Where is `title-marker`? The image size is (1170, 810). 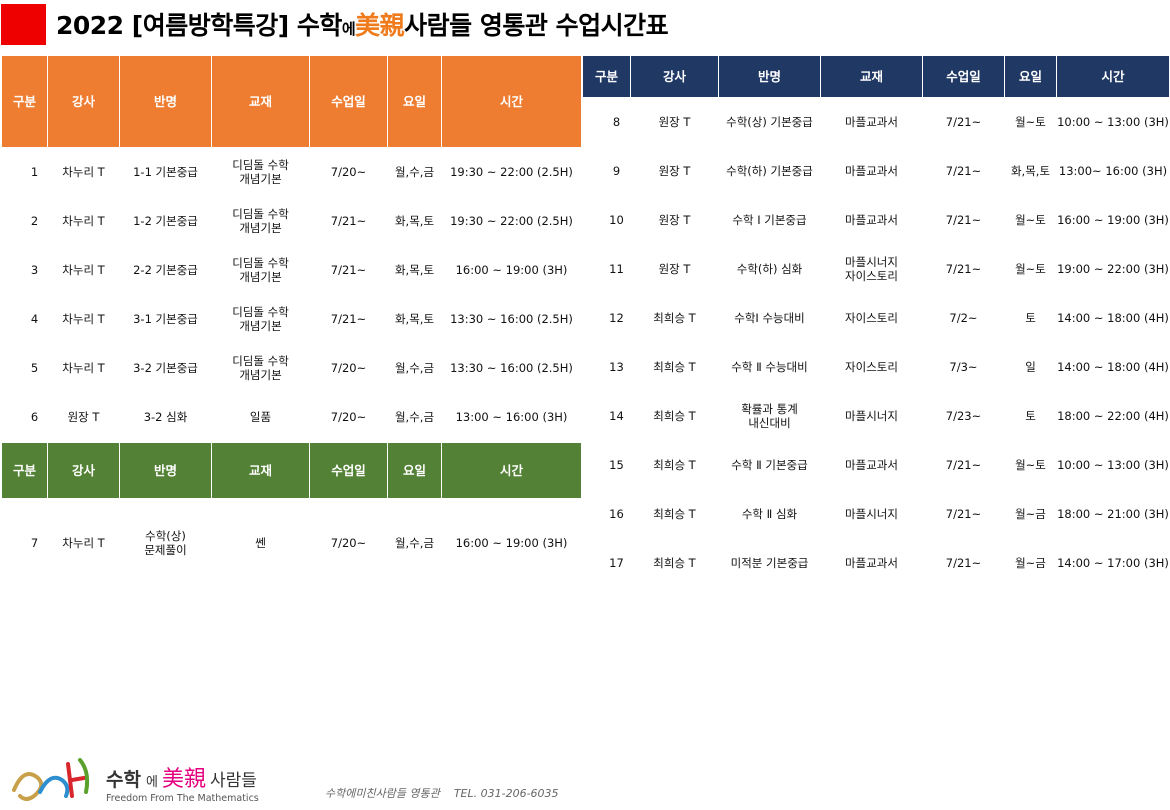
title-marker is located at coordinates (23, 24).